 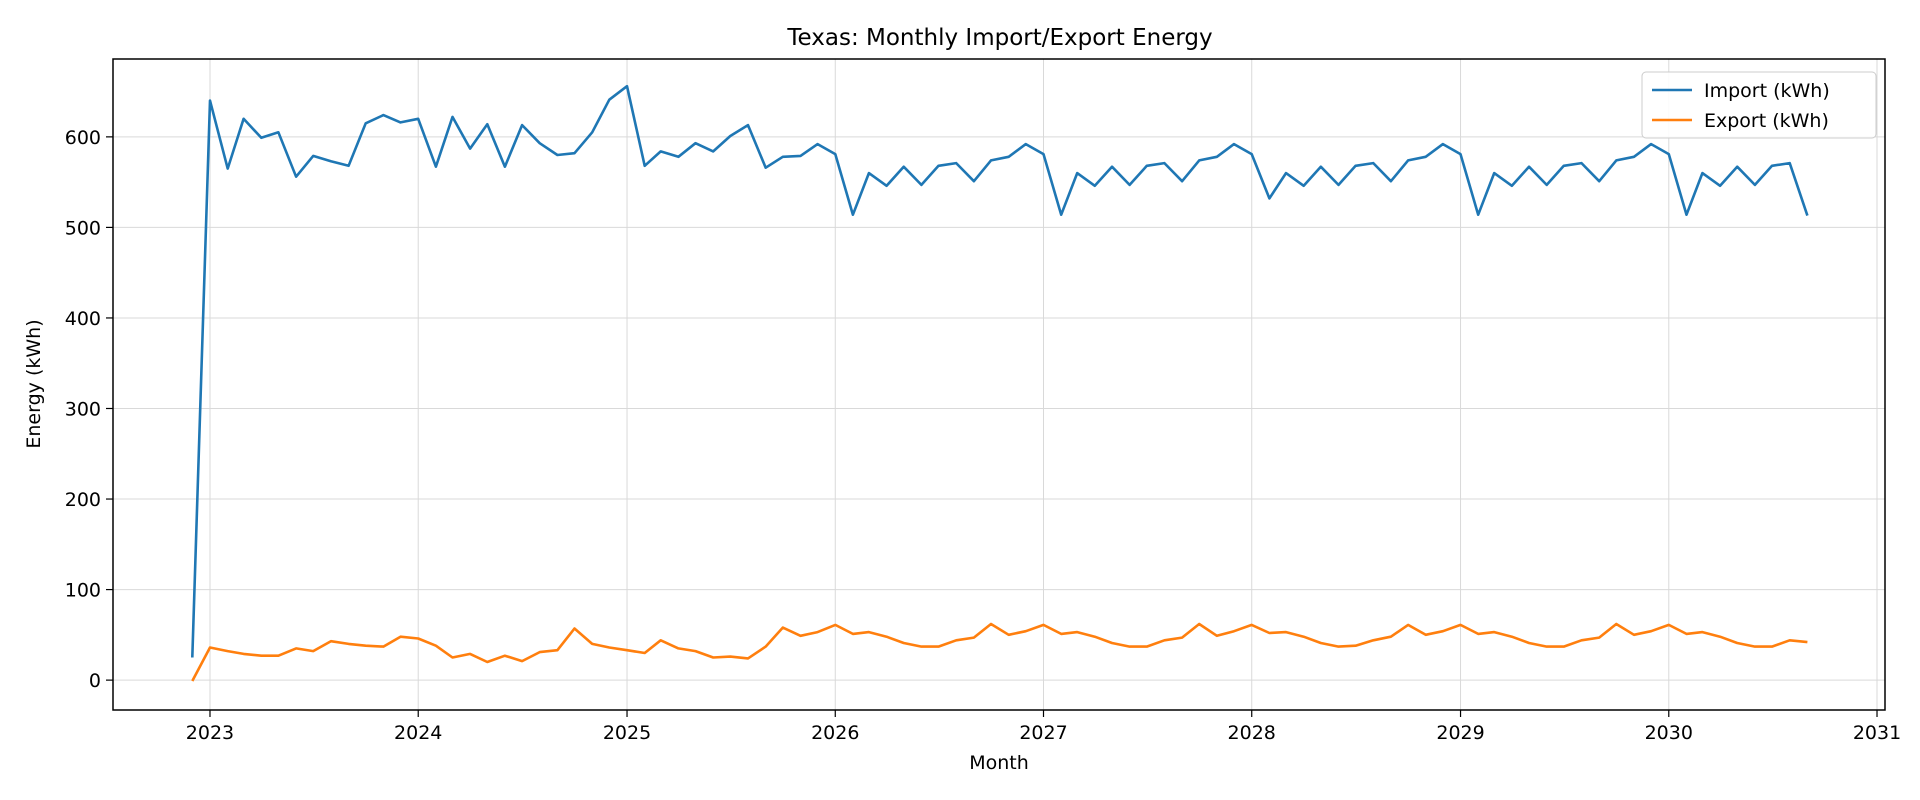 I want to click on y-axis-label: Energy (kWh), so click(x=34, y=383).